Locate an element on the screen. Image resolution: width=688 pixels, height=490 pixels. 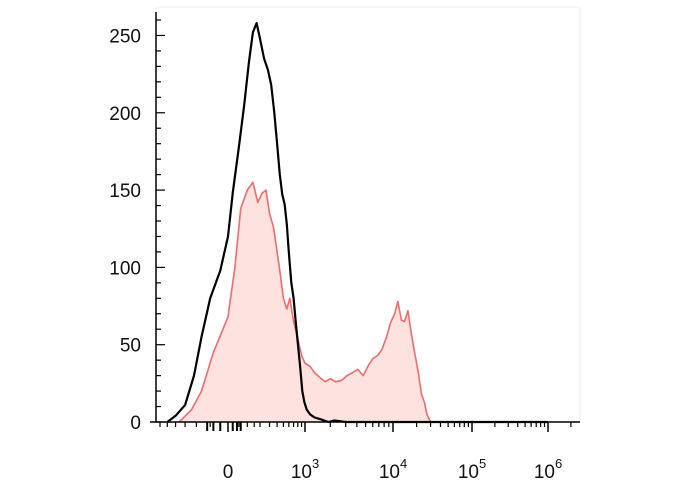
y-axis: 0 50 100 150 200 250 is located at coordinates (137, 223).